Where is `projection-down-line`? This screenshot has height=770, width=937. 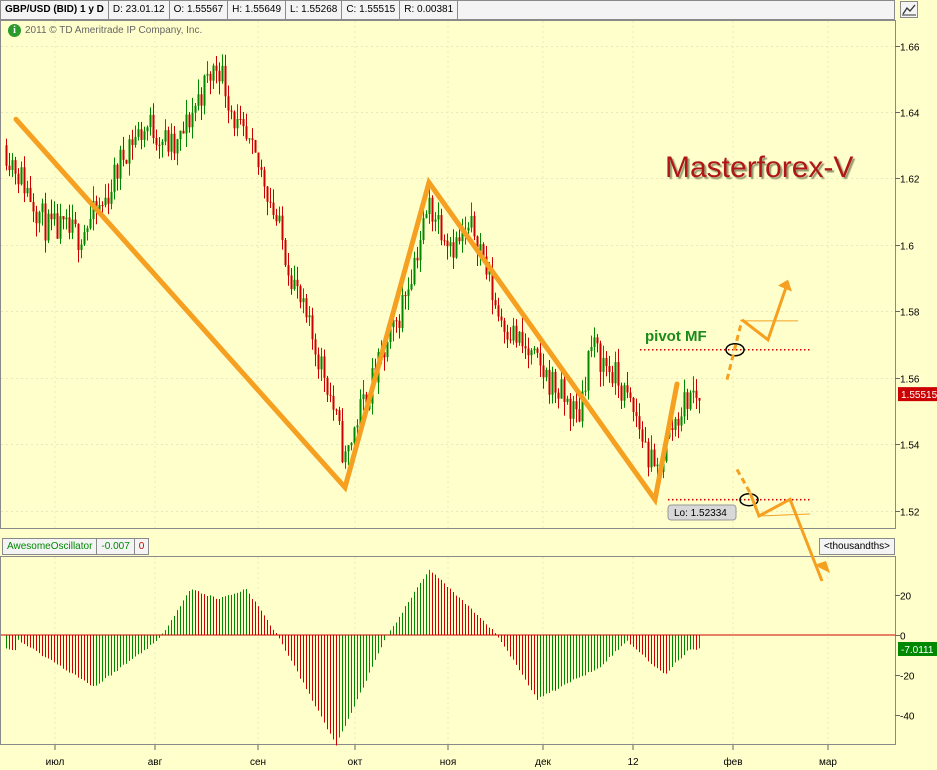 projection-down-line is located at coordinates (786, 537).